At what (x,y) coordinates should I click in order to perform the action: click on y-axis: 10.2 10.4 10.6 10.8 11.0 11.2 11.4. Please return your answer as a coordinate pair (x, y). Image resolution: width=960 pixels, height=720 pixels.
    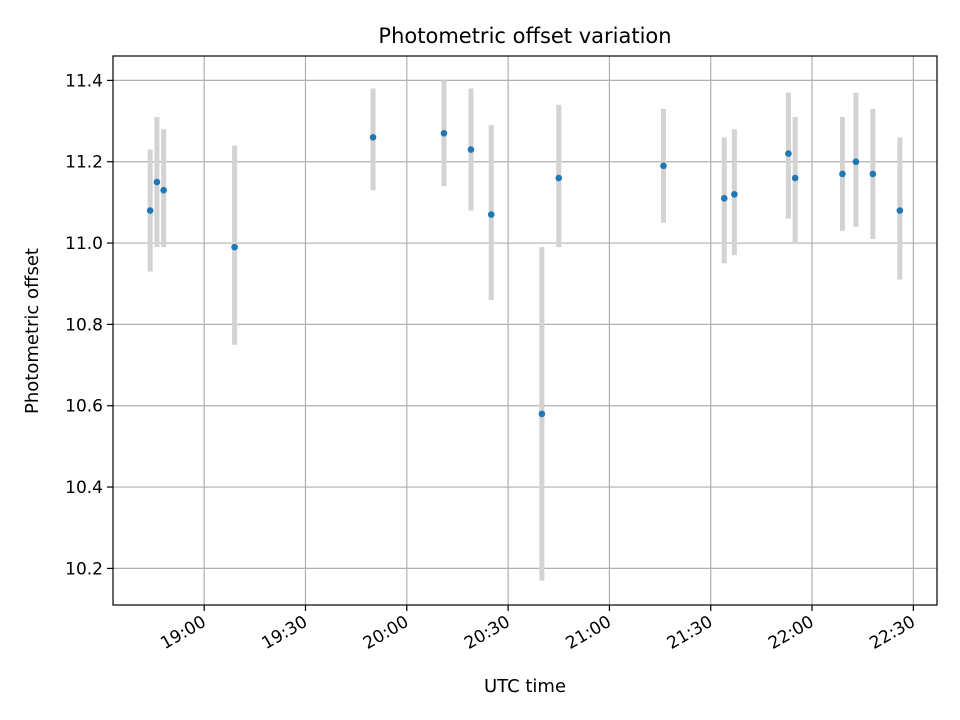
    Looking at the image, I should click on (89, 325).